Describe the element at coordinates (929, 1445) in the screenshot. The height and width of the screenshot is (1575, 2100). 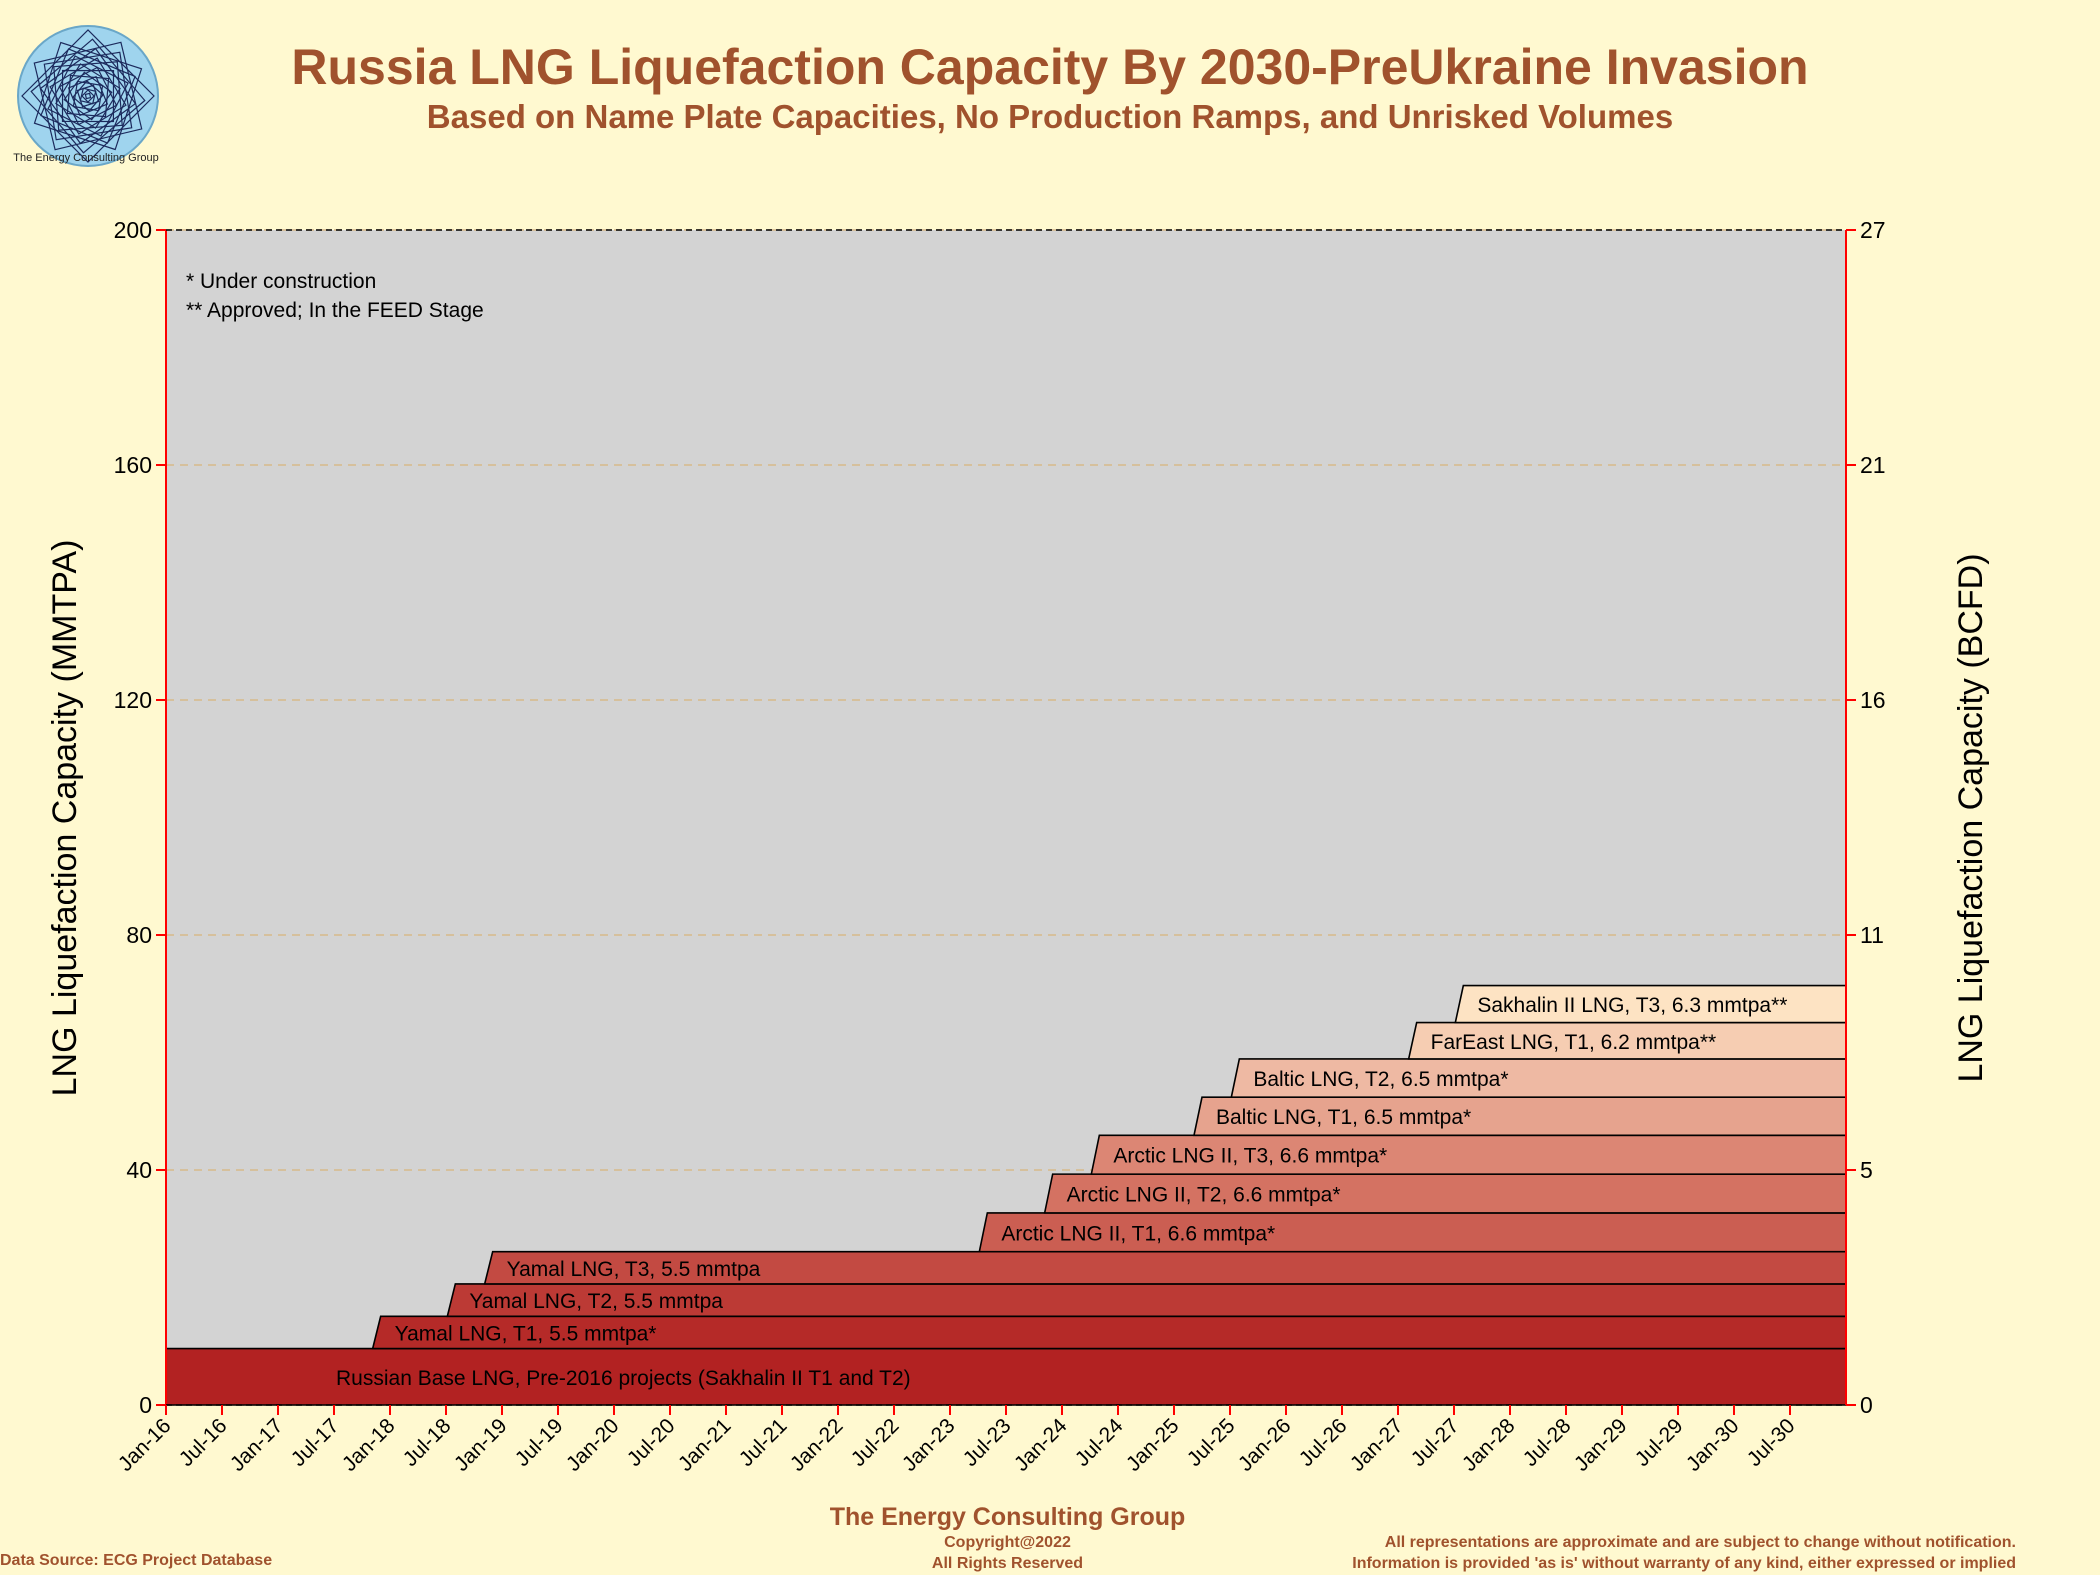
I see `x-tick-label: Jan-23` at that location.